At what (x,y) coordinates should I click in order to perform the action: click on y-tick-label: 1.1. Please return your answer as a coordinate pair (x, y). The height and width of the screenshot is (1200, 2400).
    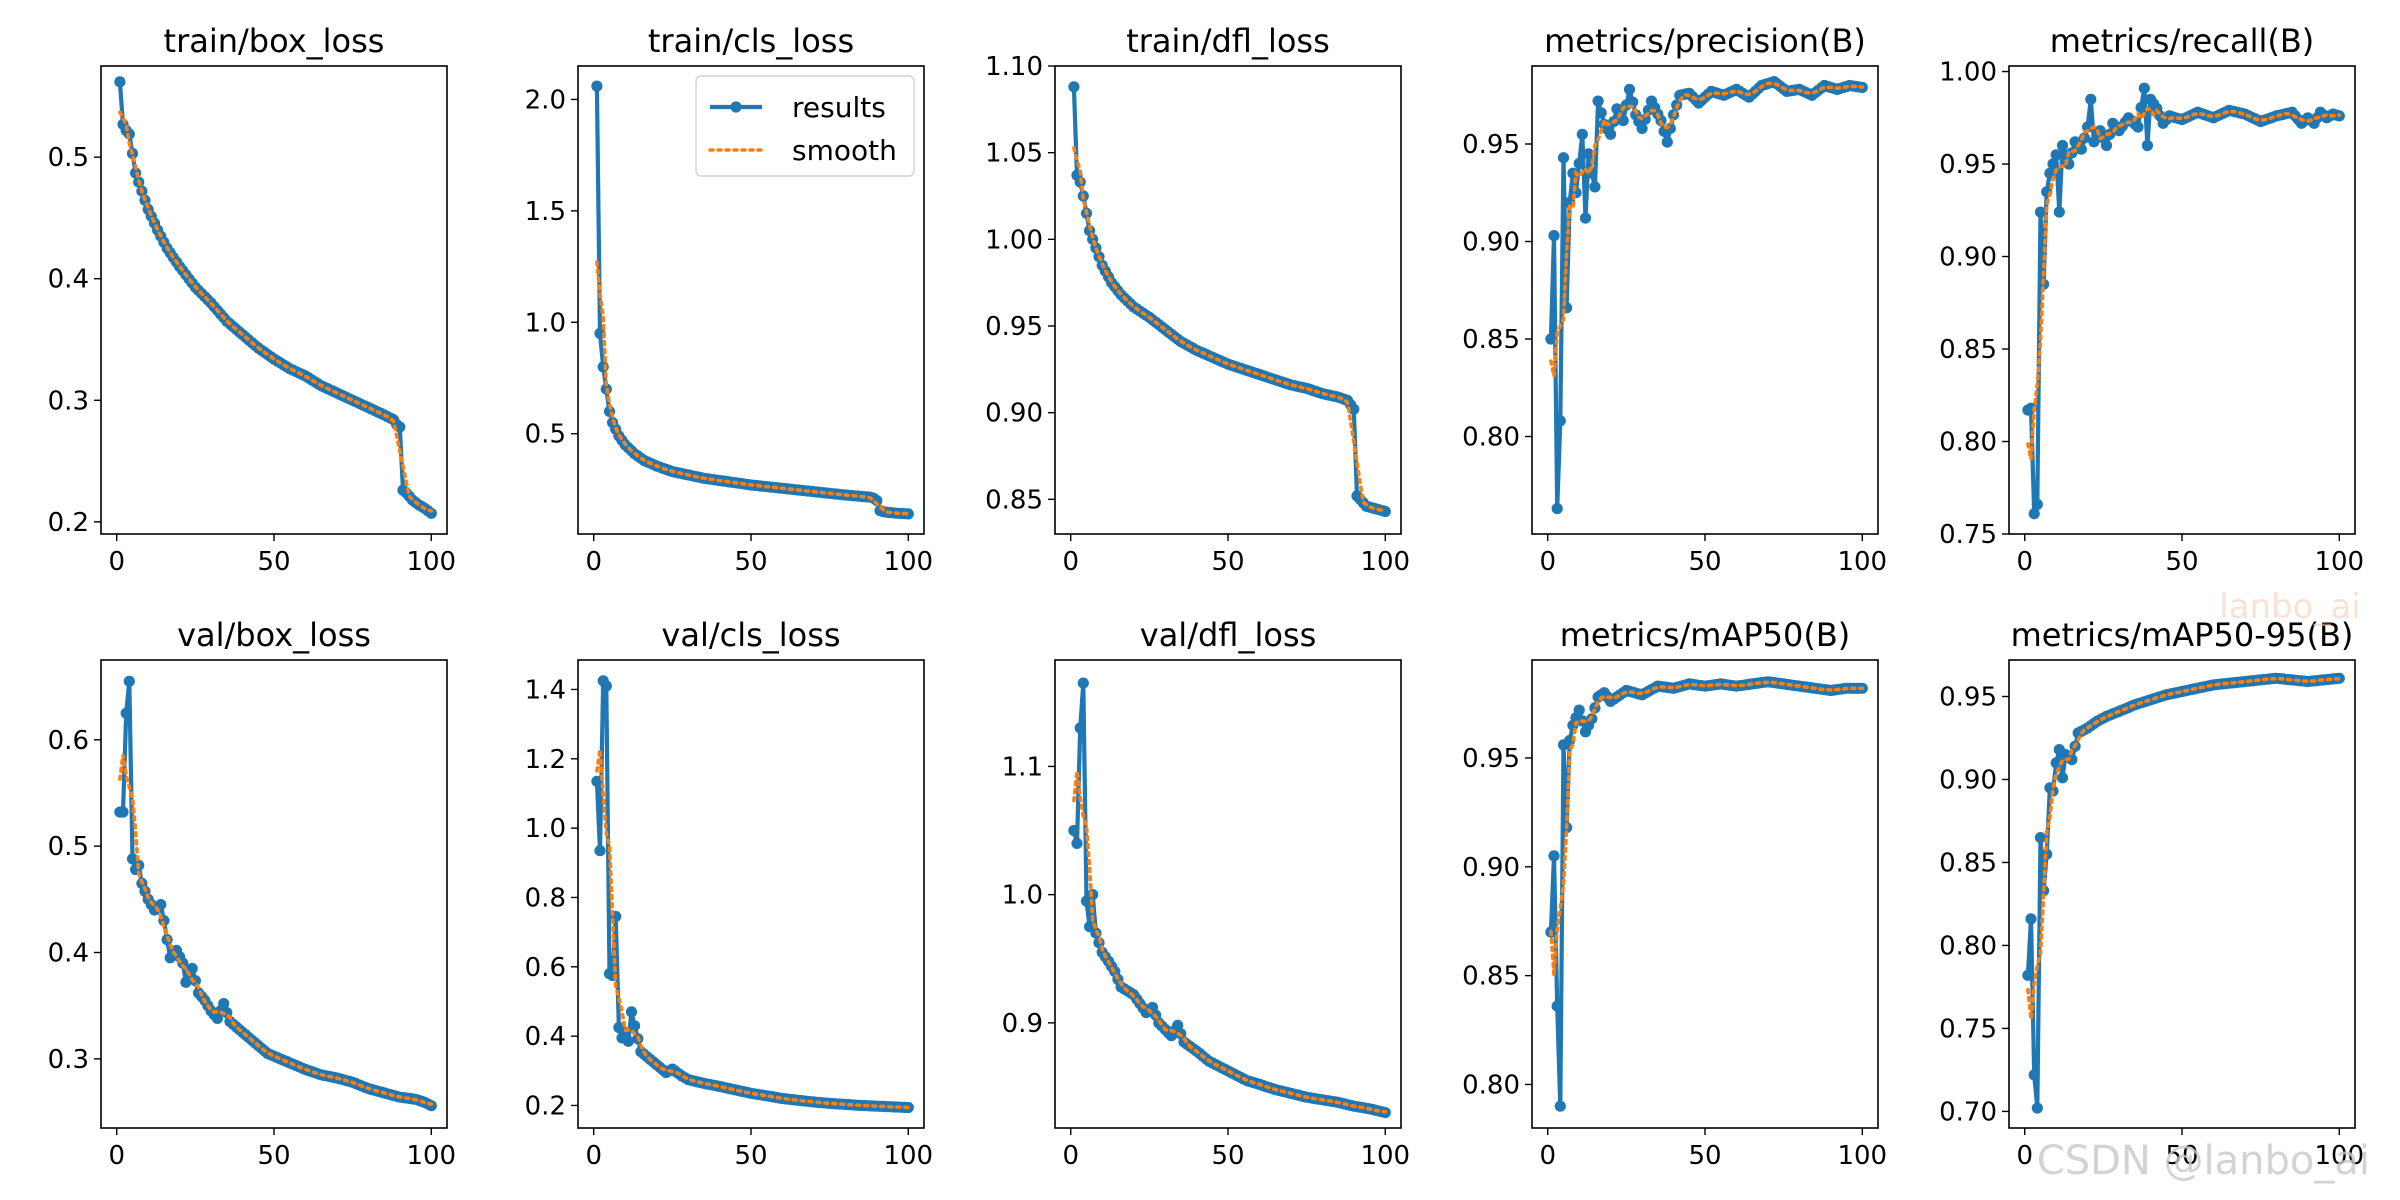
    Looking at the image, I should click on (1022, 767).